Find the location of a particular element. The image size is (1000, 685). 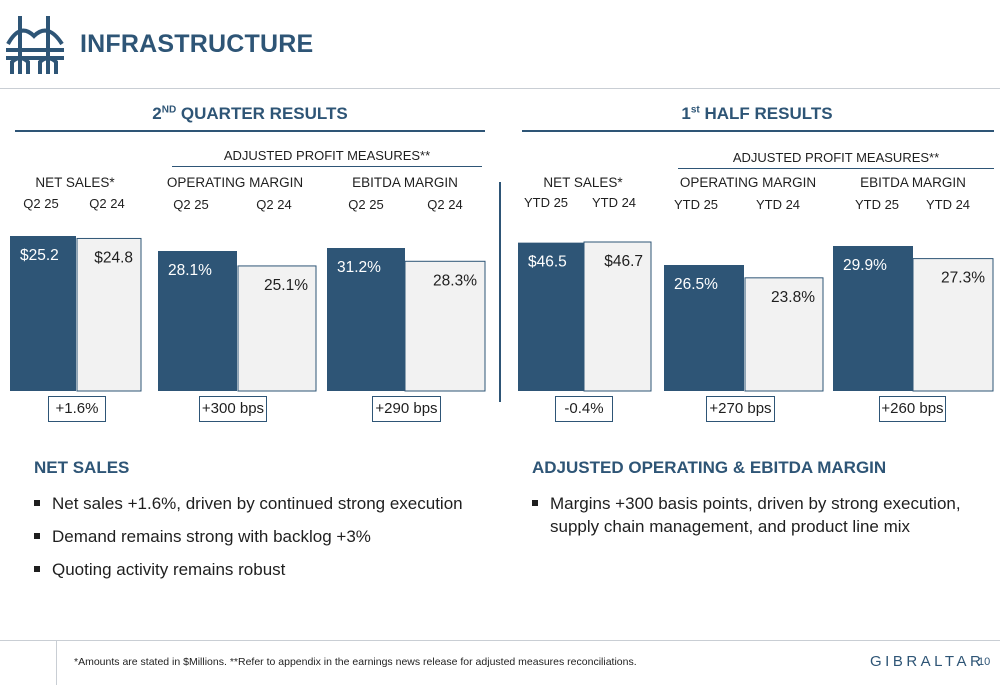

change-badge: +300 bps is located at coordinates (233, 409).